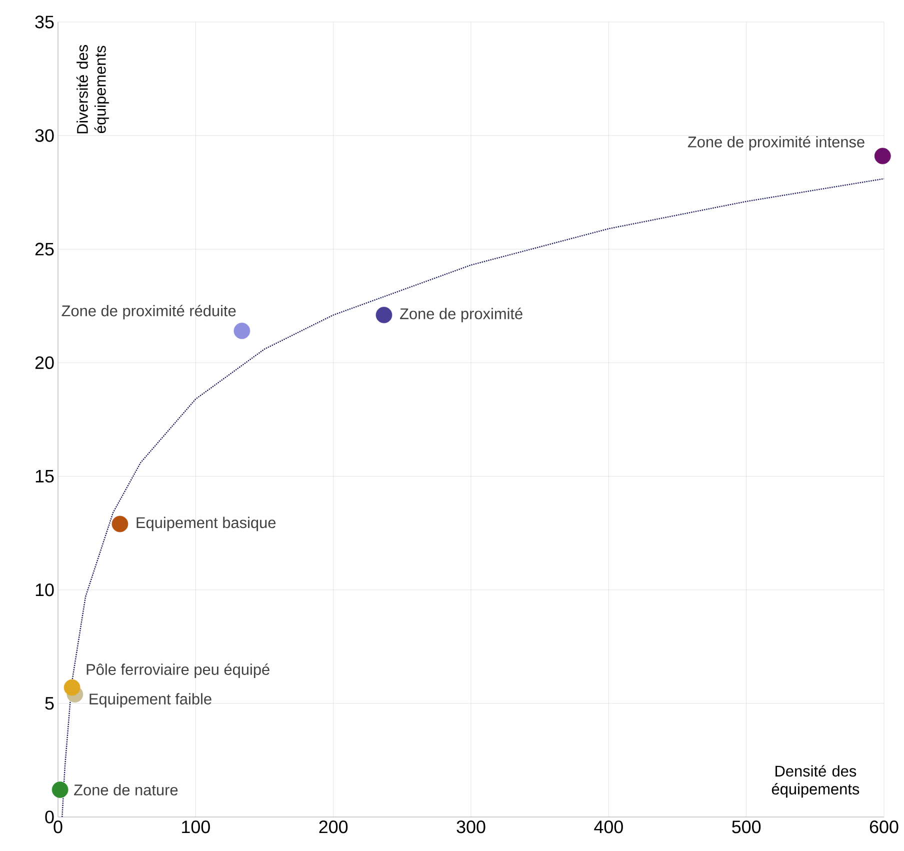 This screenshot has width=904, height=851. What do you see at coordinates (196, 827) in the screenshot?
I see `x-tick-label: 100` at bounding box center [196, 827].